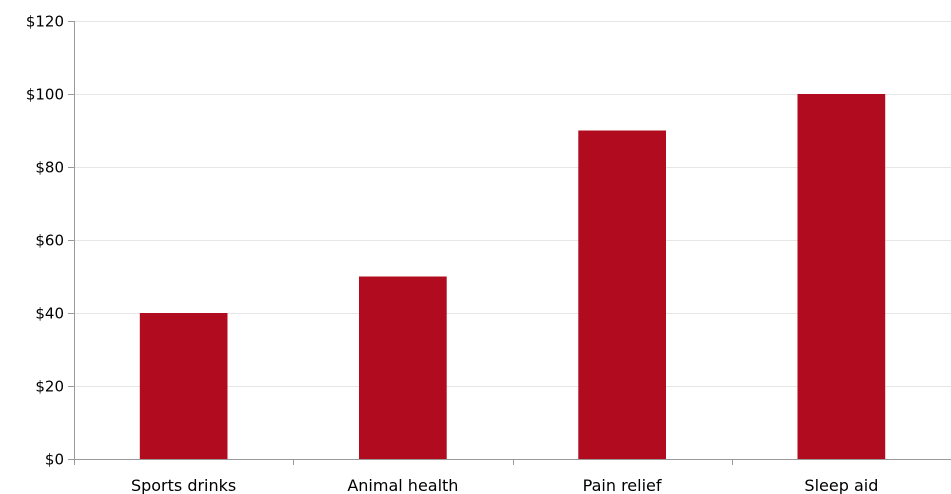 The width and height of the screenshot is (951, 494). What do you see at coordinates (45, 22) in the screenshot?
I see `y-tick-label-120: $120` at bounding box center [45, 22].